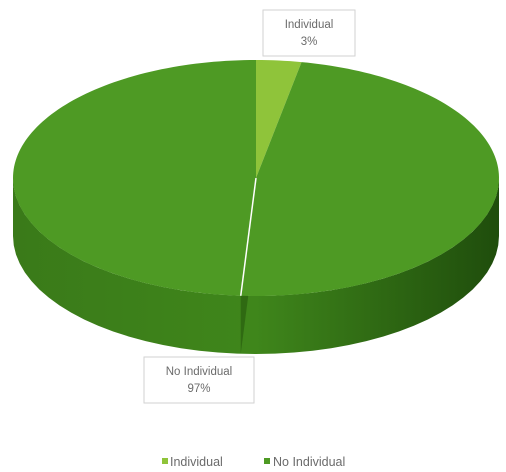  What do you see at coordinates (309, 25) in the screenshot?
I see `data-label-individual-category: Individual` at bounding box center [309, 25].